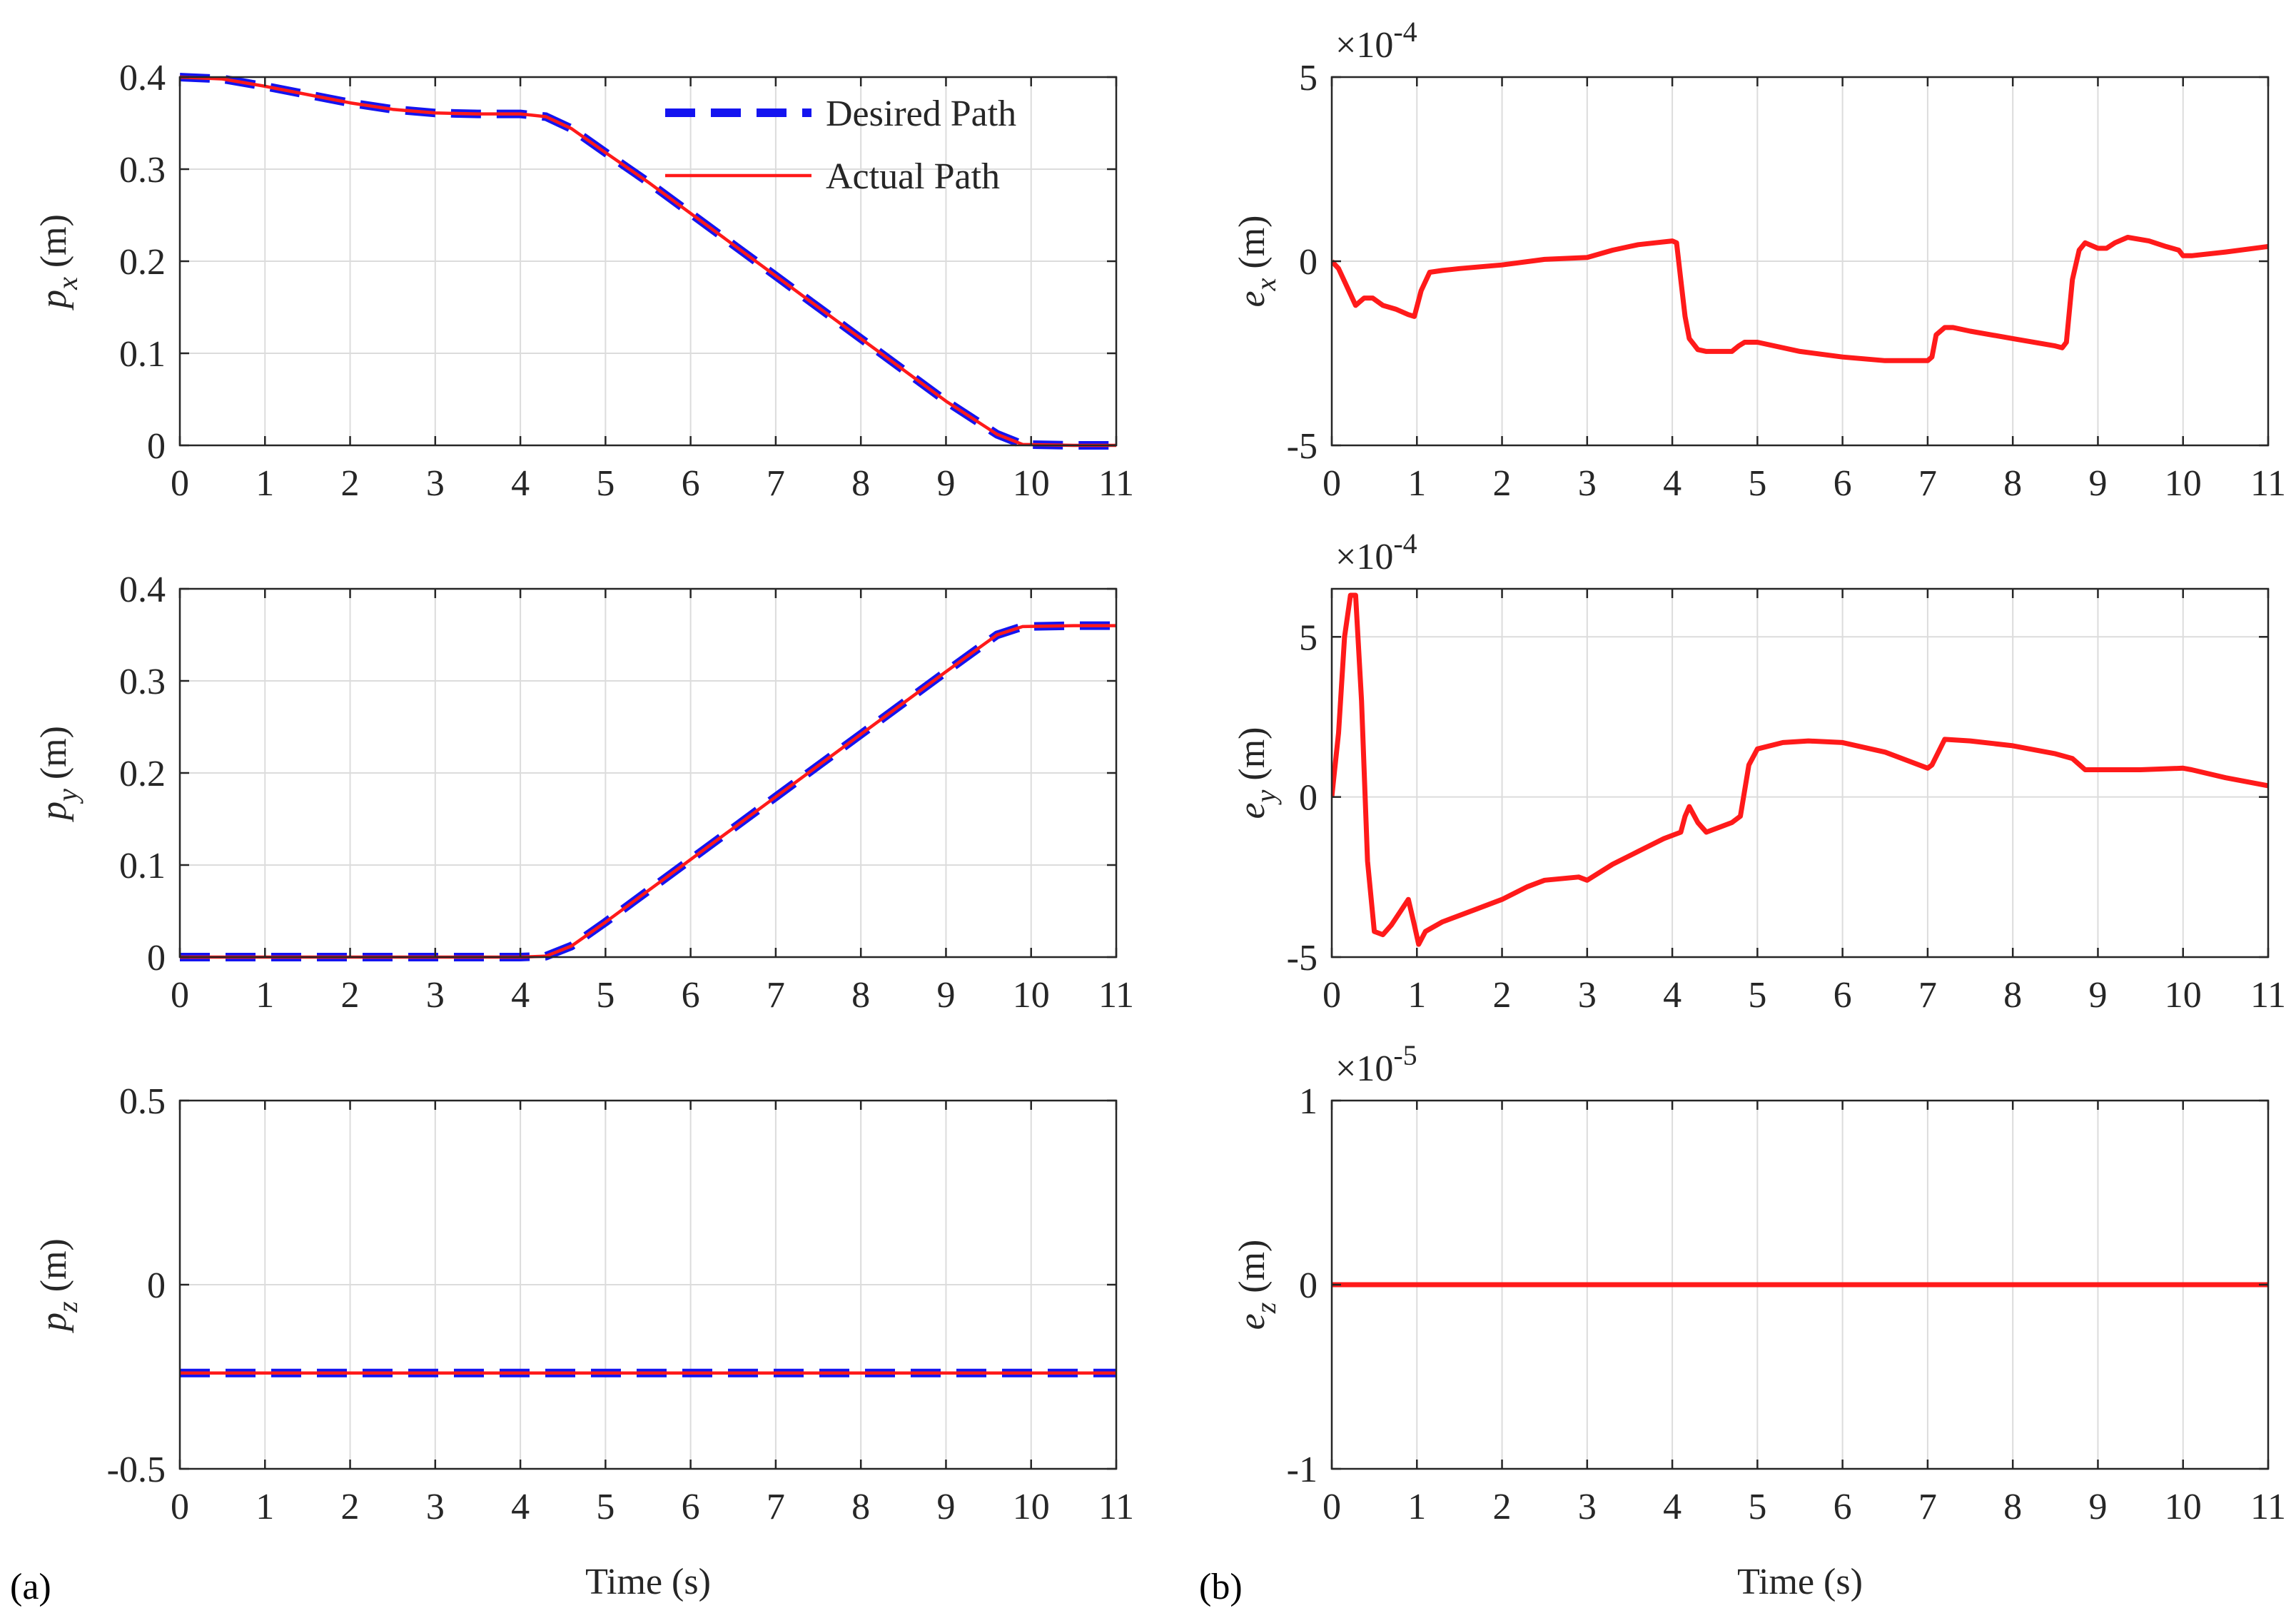  What do you see at coordinates (59, 1286) in the screenshot?
I see `y-axis-label: pz (m)` at bounding box center [59, 1286].